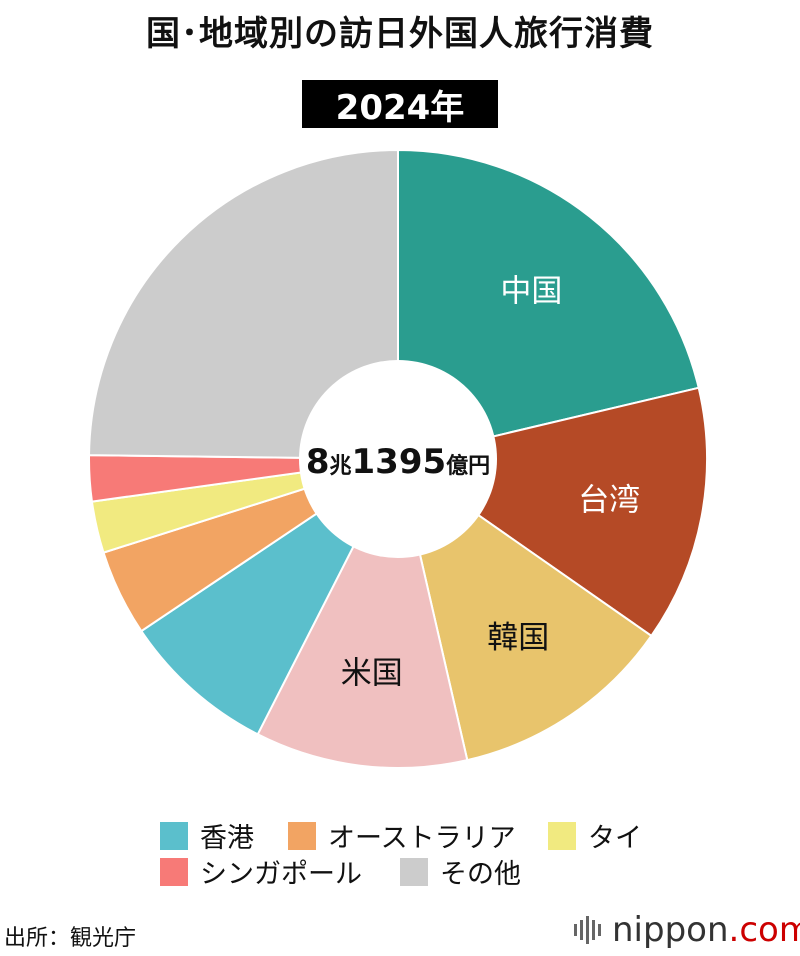  I want to click on slice-label-3: 米国, so click(372, 673).